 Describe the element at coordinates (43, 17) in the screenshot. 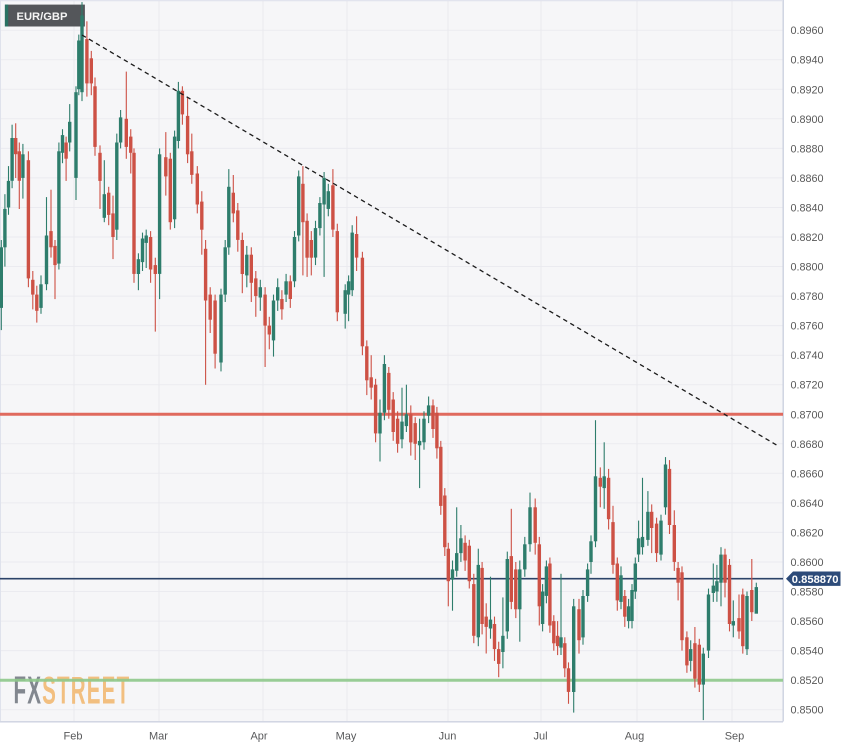

I see `svg-text: EUR/GBP` at that location.